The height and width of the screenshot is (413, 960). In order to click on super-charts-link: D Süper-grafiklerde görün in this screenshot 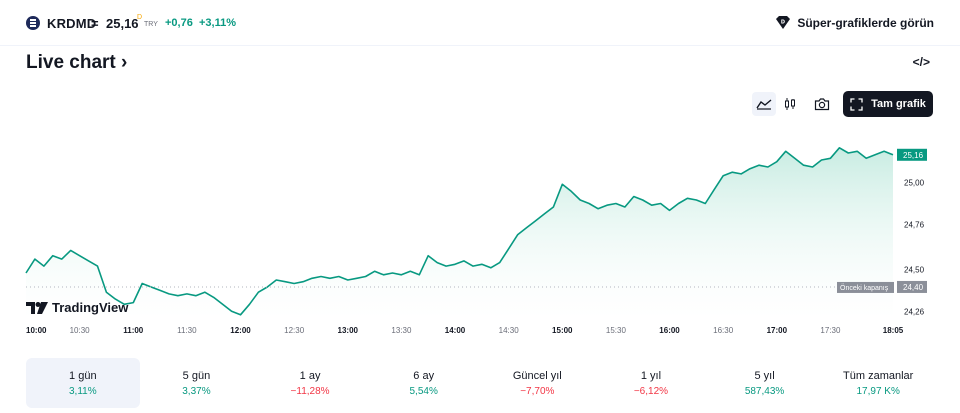, I will do `click(854, 22)`.